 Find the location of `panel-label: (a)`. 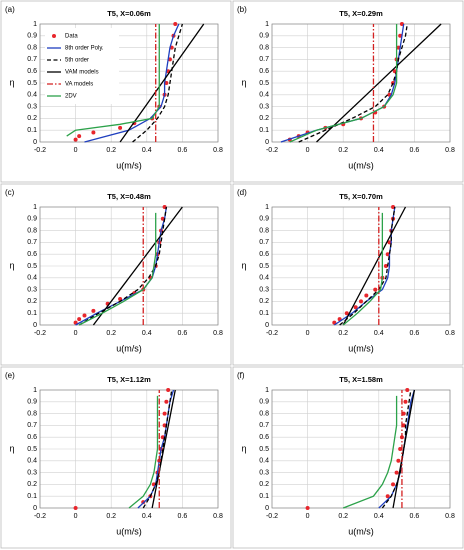

panel-label: (a) is located at coordinates (10, 9).